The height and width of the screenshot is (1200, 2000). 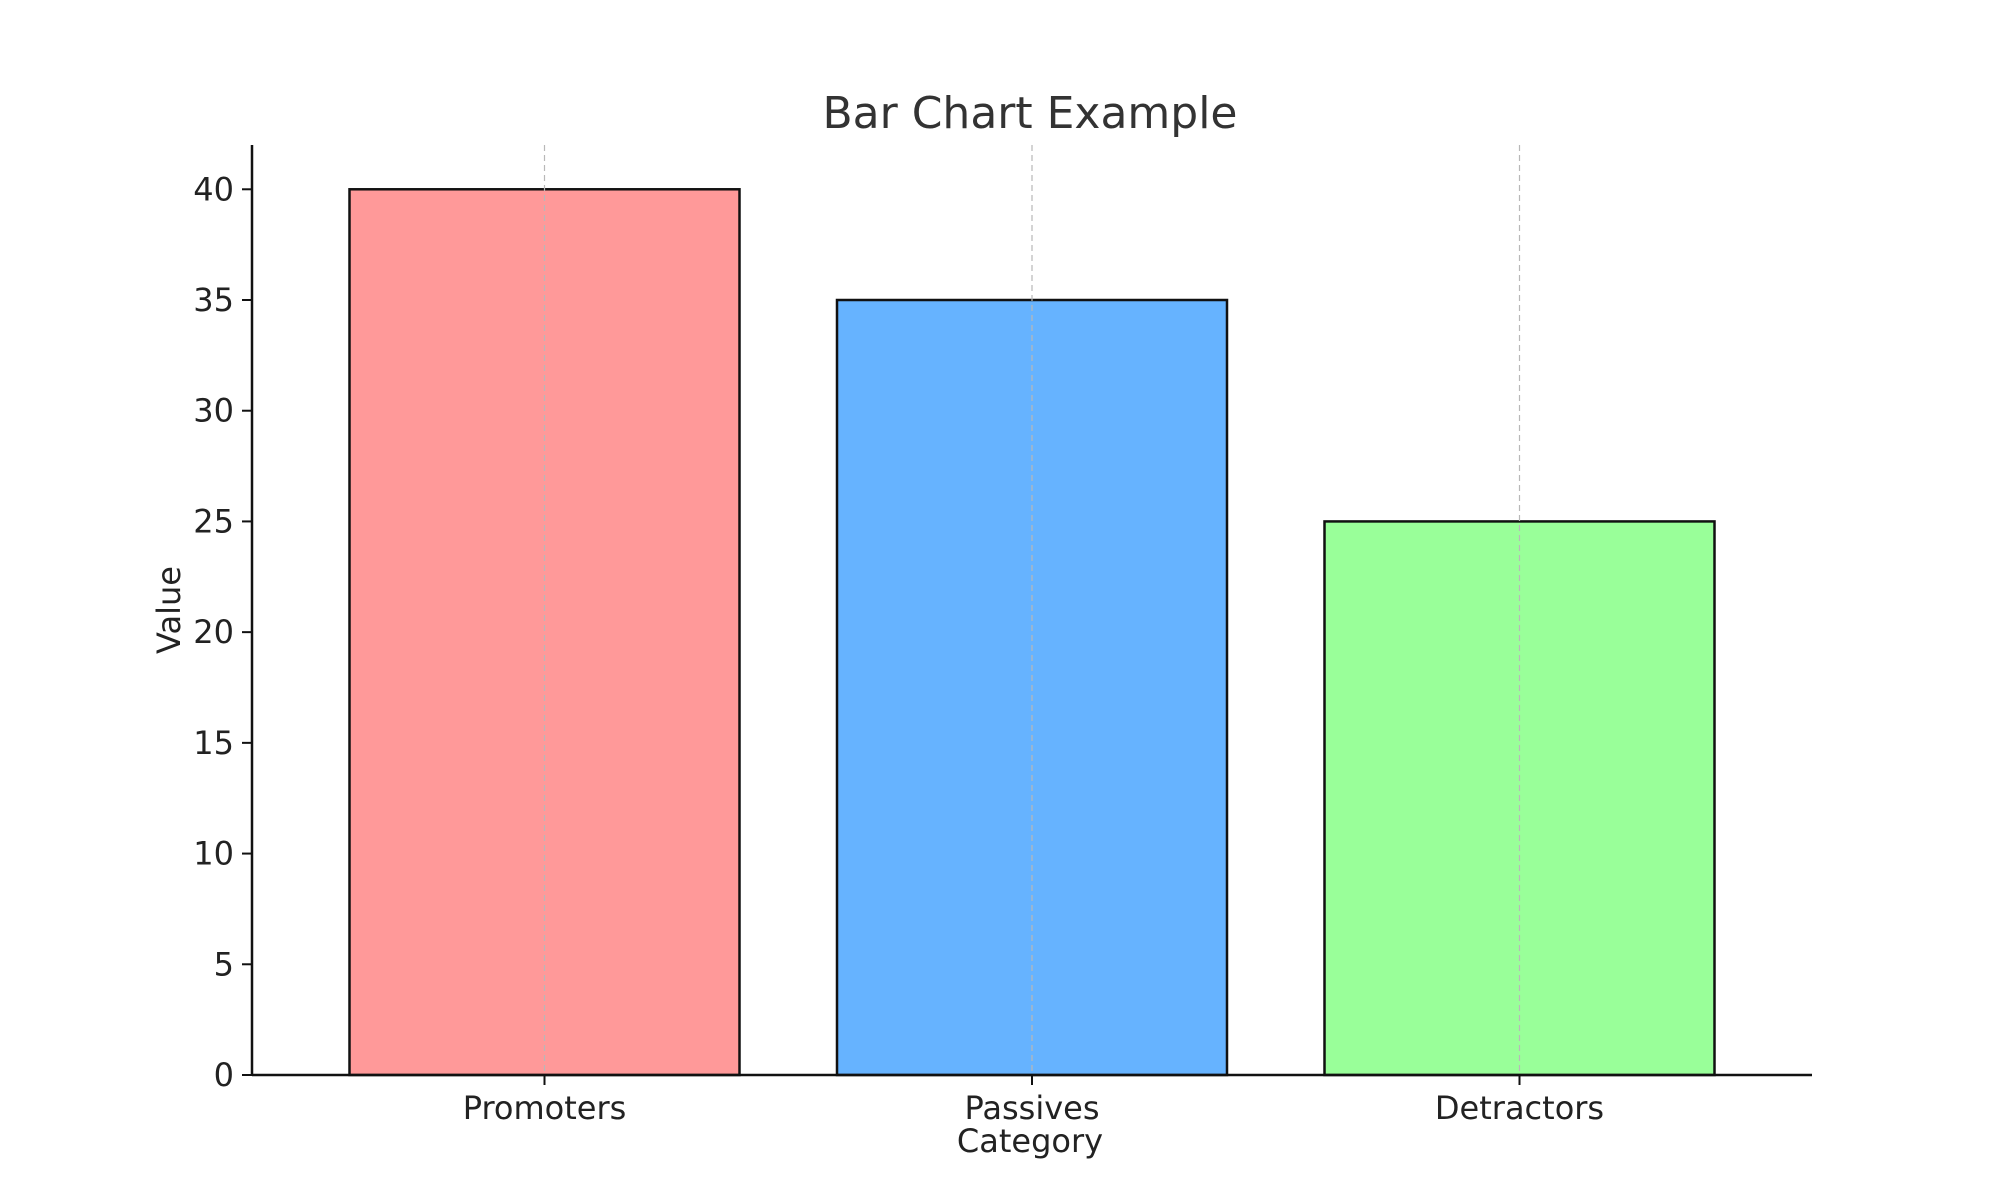 I want to click on y-tick-label: 0, so click(x=224, y=1075).